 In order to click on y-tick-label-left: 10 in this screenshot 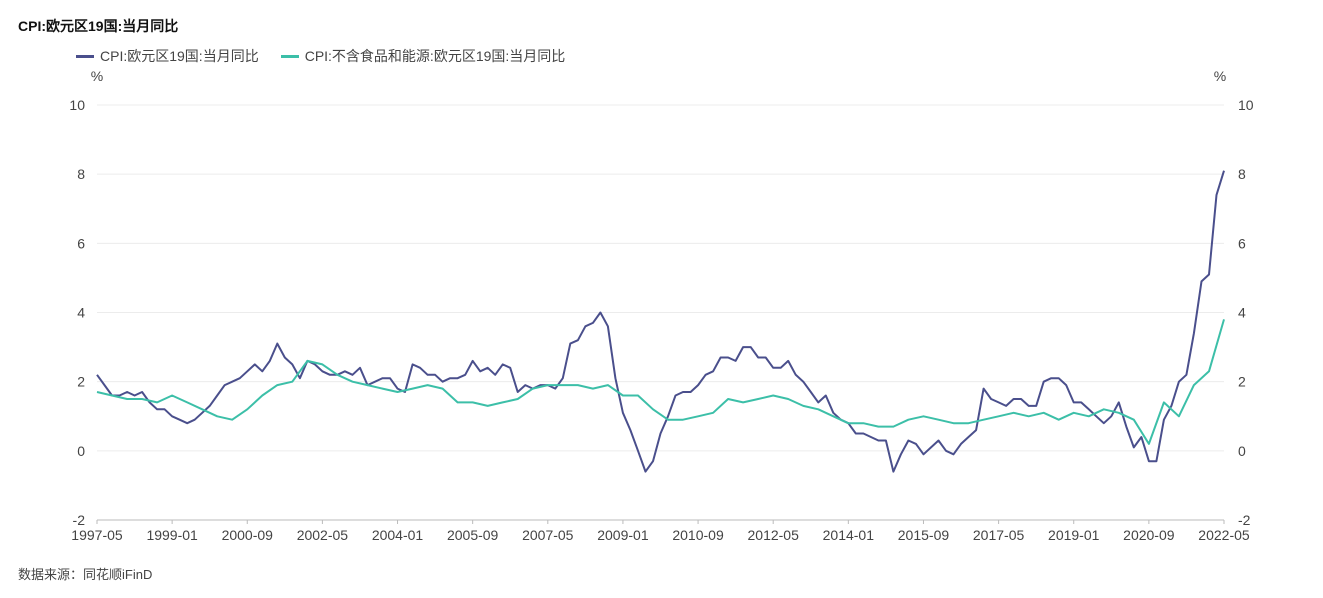, I will do `click(77, 105)`.